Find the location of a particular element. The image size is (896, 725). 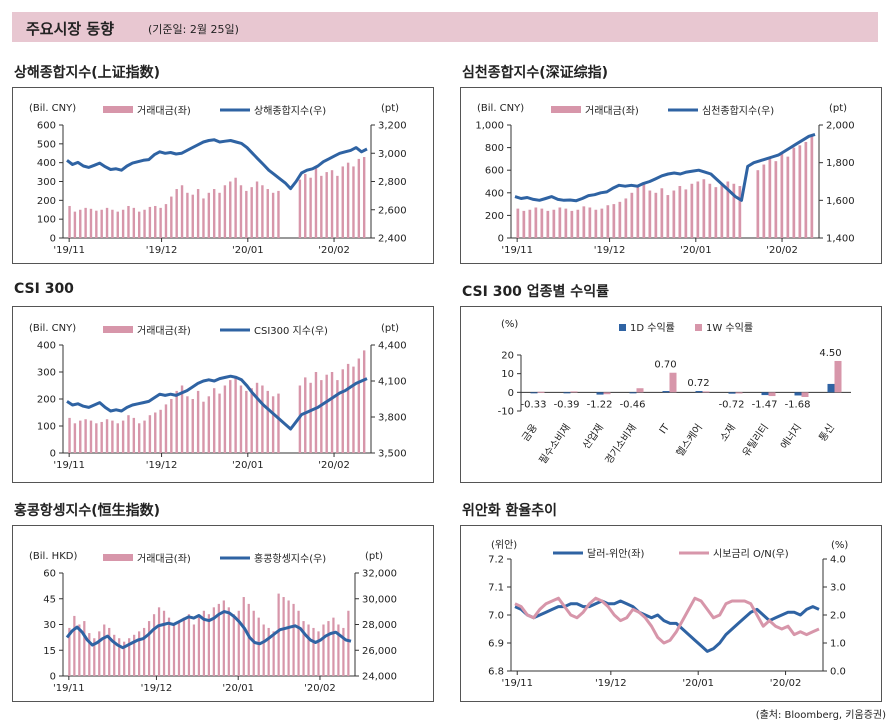

left-axis-tick-4: 7.2 is located at coordinates (496, 560).